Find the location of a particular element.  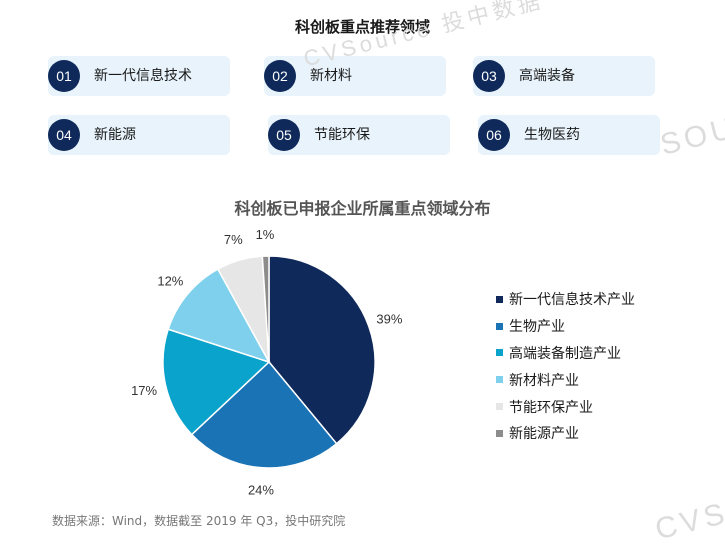

field-number-badge: 05 is located at coordinates (284, 135).